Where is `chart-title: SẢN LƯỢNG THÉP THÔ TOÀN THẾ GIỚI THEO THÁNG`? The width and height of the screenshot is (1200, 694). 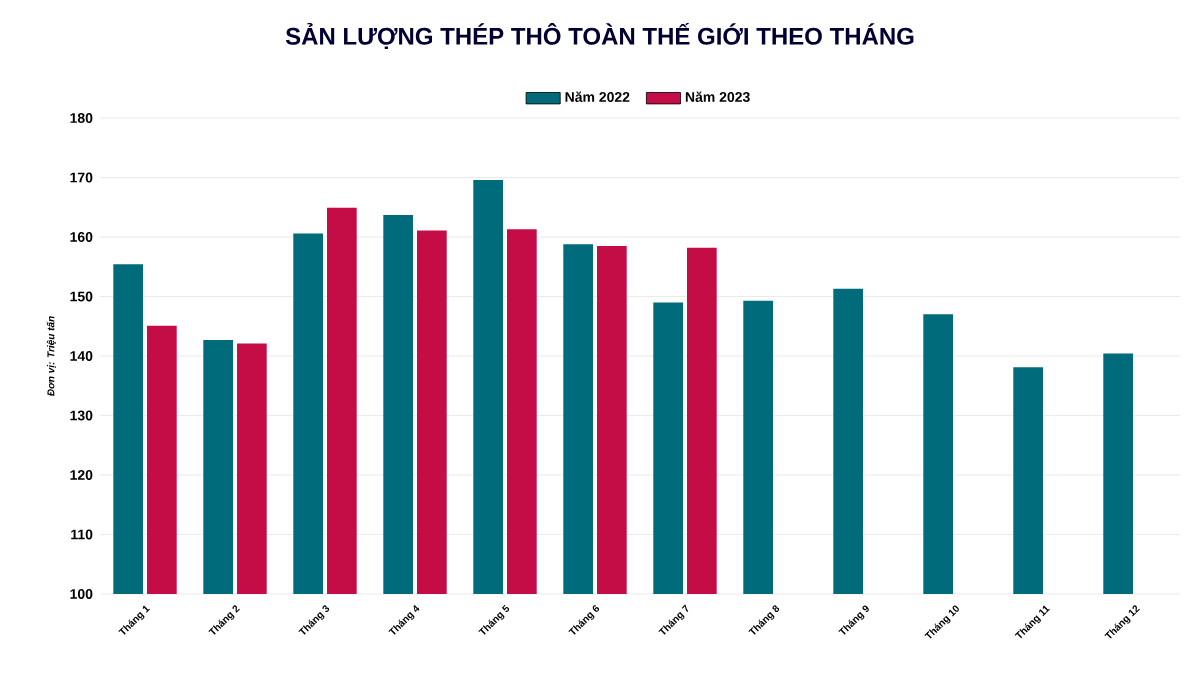 chart-title: SẢN LƯỢNG THÉP THÔ TOÀN THẾ GIỚI THEO THÁNG is located at coordinates (599, 36).